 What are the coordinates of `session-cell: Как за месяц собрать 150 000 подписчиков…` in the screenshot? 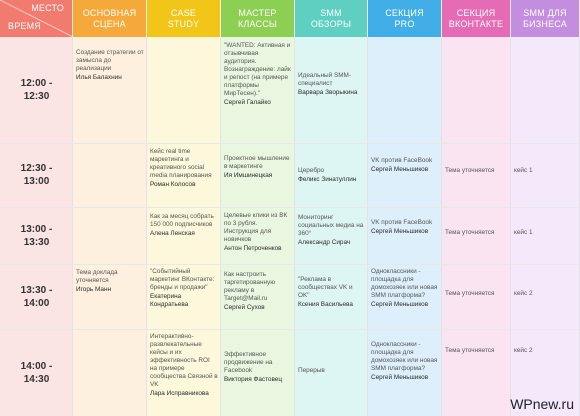 It's located at (184, 225).